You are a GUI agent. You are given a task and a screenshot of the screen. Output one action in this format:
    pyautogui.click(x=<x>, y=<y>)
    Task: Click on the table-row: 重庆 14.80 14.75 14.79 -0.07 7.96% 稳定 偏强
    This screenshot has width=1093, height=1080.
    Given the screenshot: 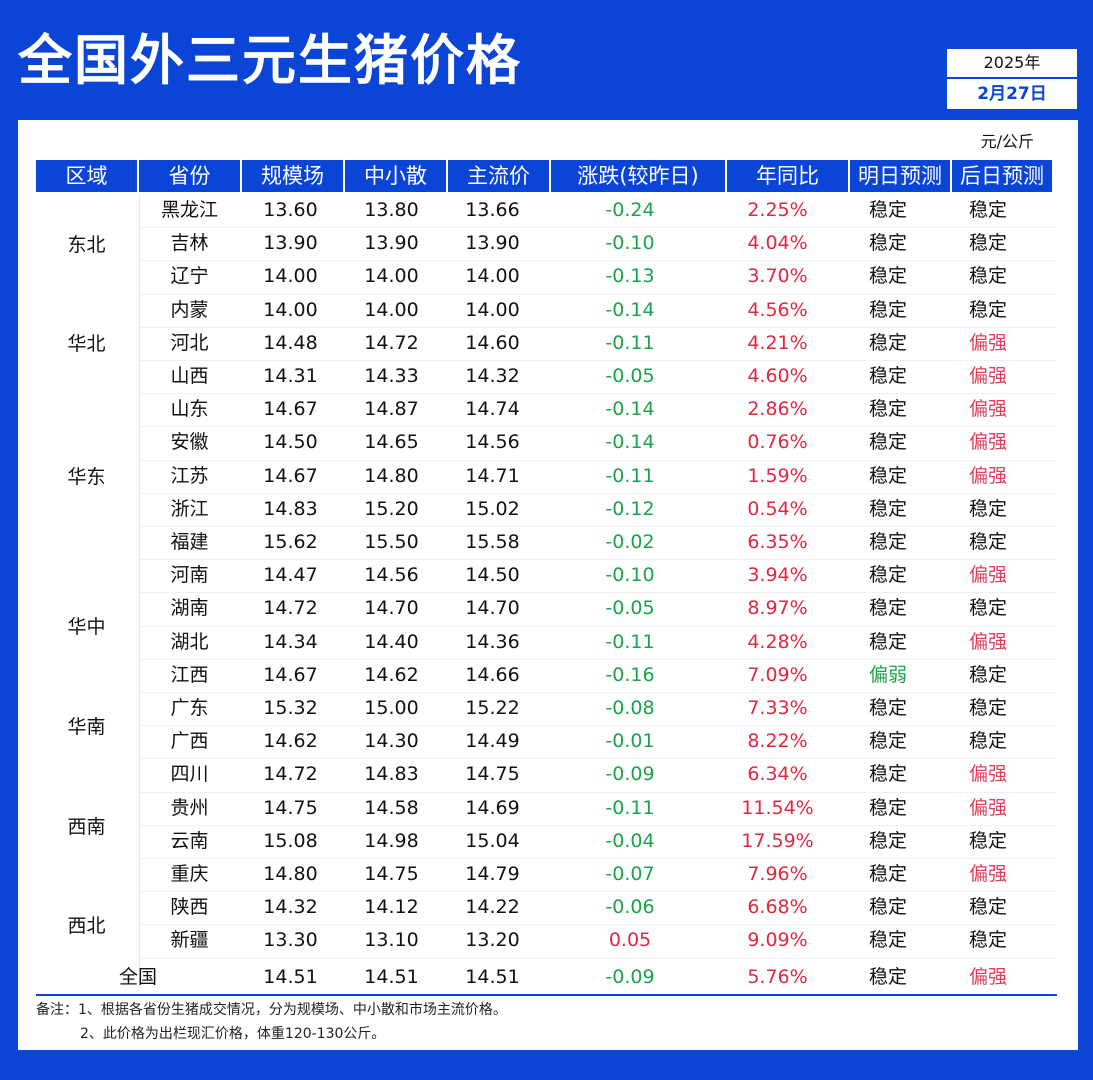 What is the action you would take?
    pyautogui.click(x=598, y=875)
    